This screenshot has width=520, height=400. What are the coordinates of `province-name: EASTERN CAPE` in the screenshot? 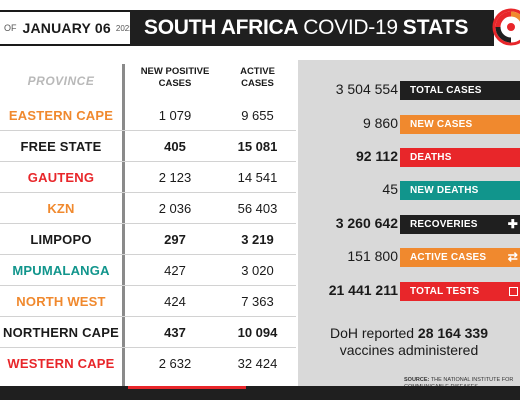 It's located at (61, 115).